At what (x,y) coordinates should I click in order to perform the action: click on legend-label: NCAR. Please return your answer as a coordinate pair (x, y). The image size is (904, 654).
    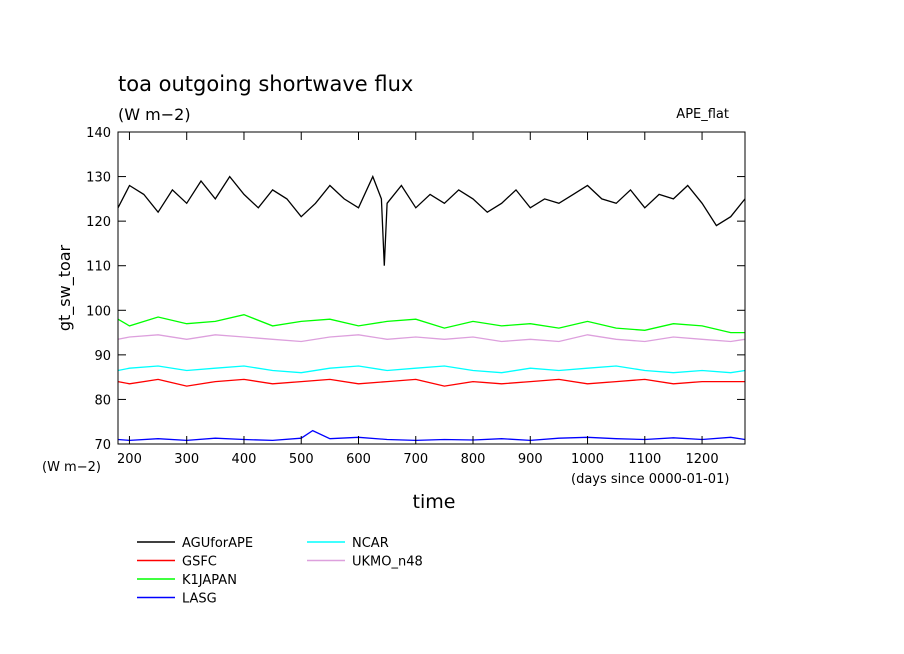
    Looking at the image, I should click on (370, 543).